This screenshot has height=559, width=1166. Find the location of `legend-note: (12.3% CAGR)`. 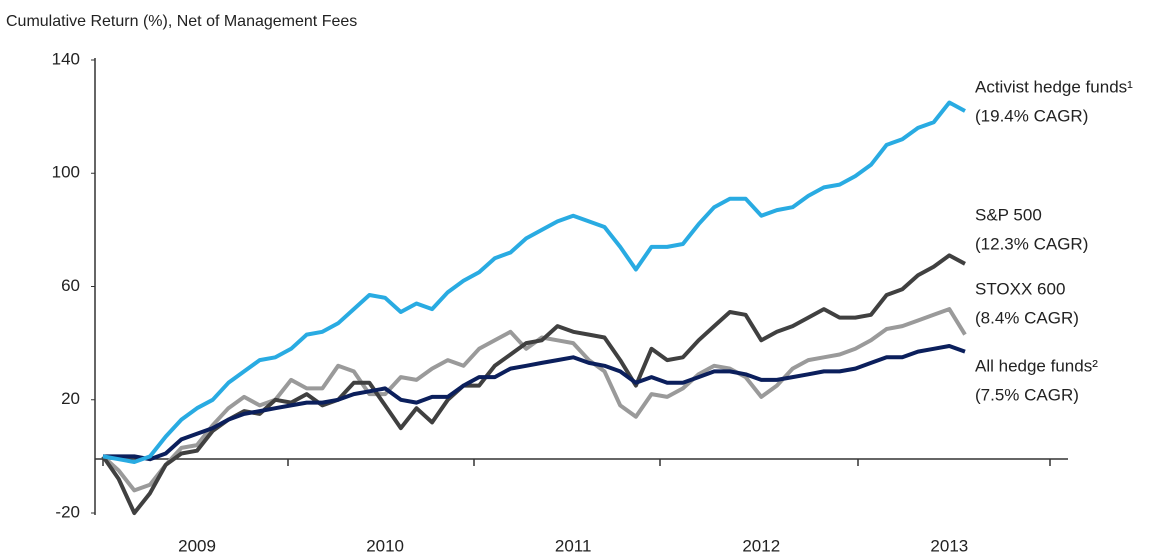

legend-note: (12.3% CAGR) is located at coordinates (1031, 243).